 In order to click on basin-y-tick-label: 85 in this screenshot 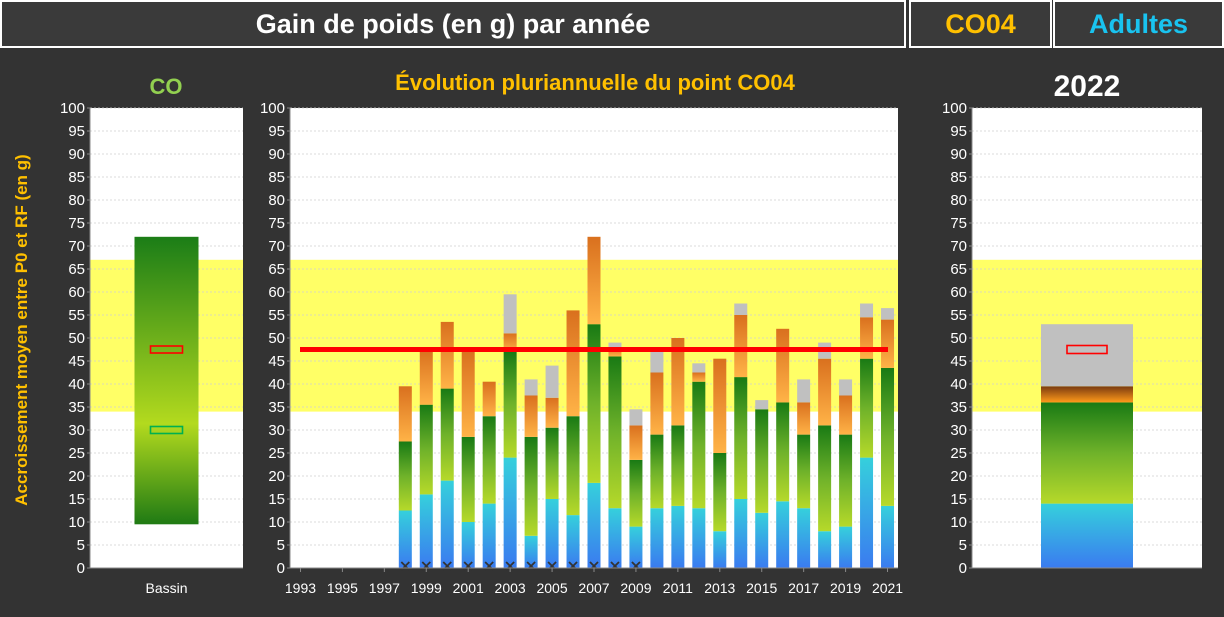, I will do `click(76, 177)`.